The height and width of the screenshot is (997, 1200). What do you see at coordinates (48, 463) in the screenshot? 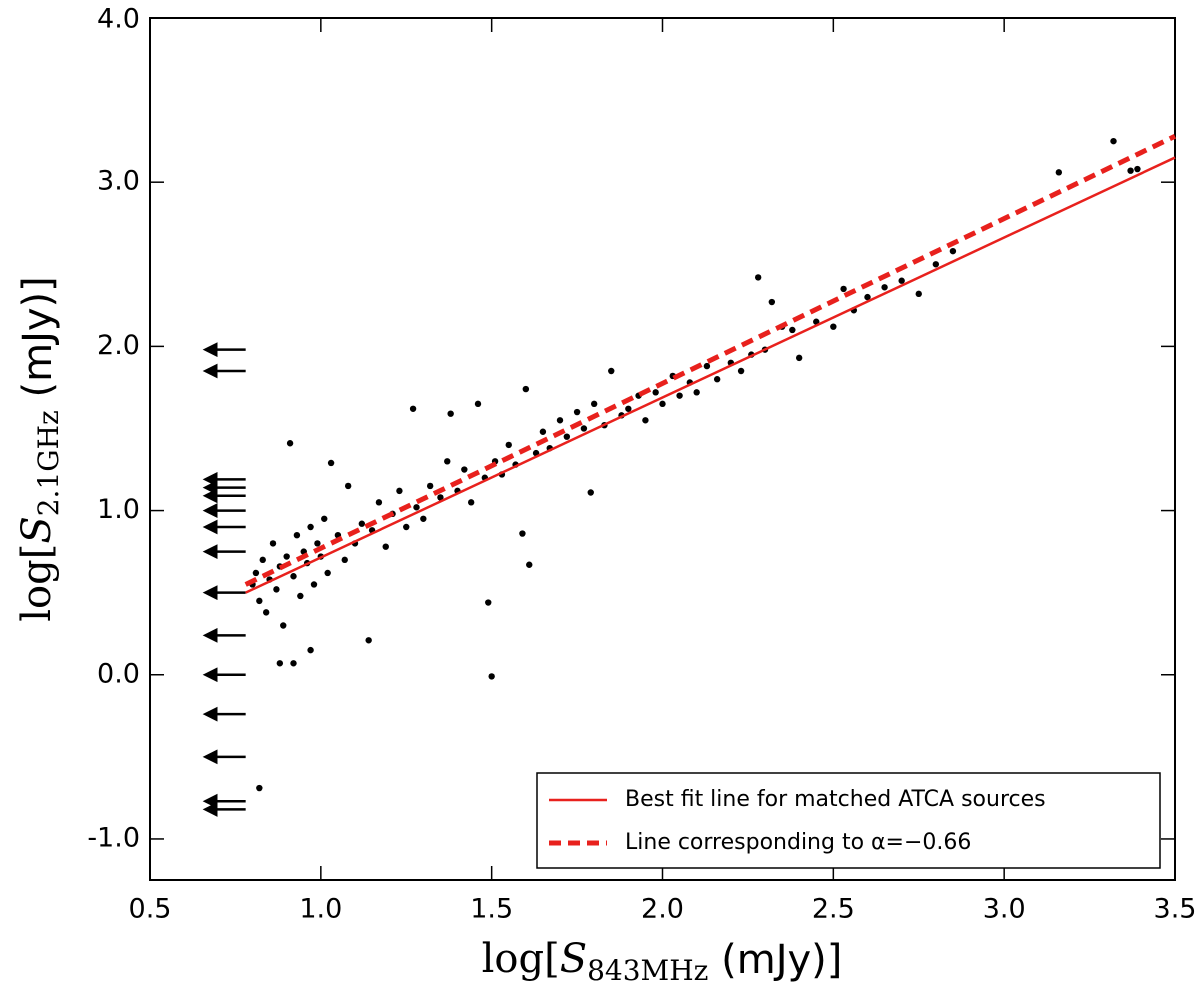
I see `y-label-sub: 2.1GHz` at bounding box center [48, 463].